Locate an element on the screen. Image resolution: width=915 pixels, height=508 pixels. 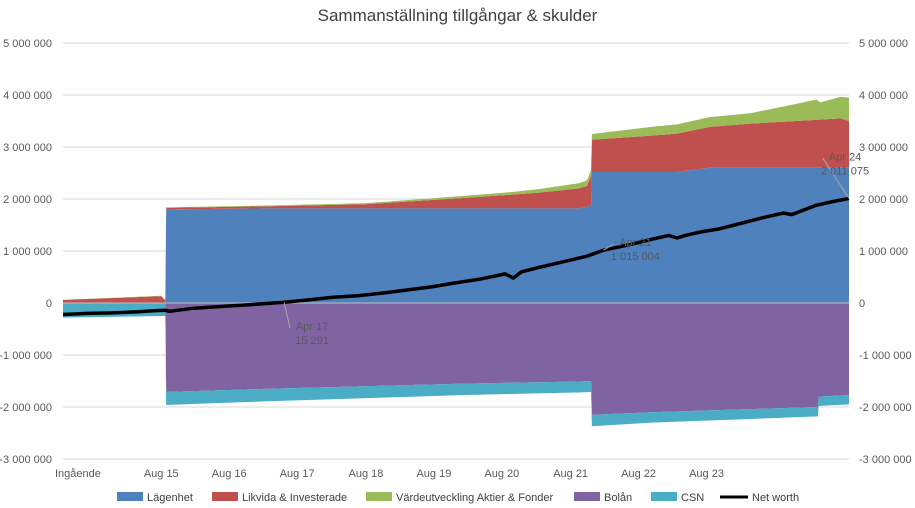
y-tick-label-right: 5 000 000 is located at coordinates (883, 44).